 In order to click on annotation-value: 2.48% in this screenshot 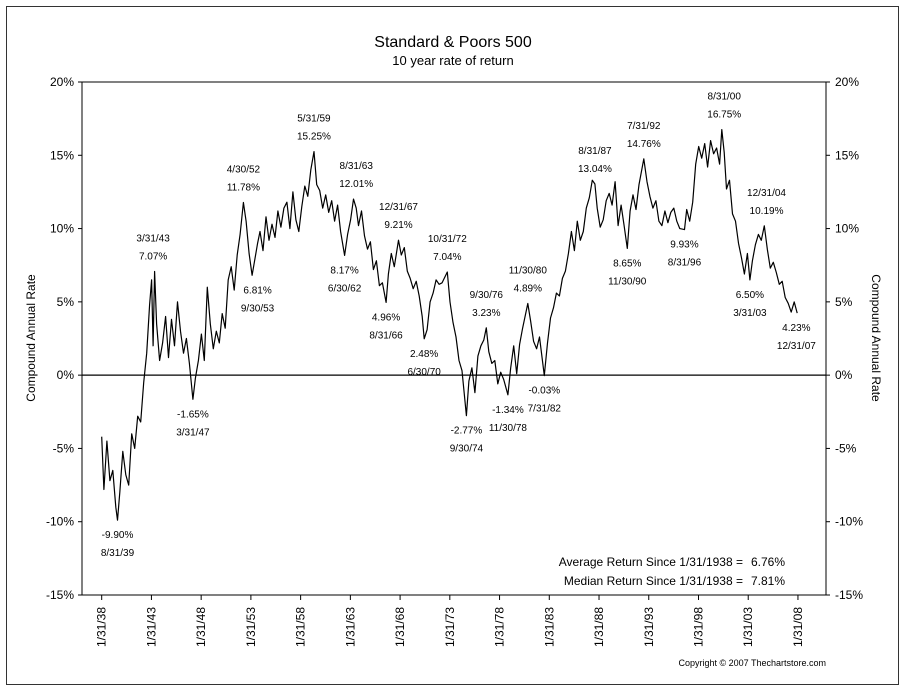, I will do `click(424, 354)`.